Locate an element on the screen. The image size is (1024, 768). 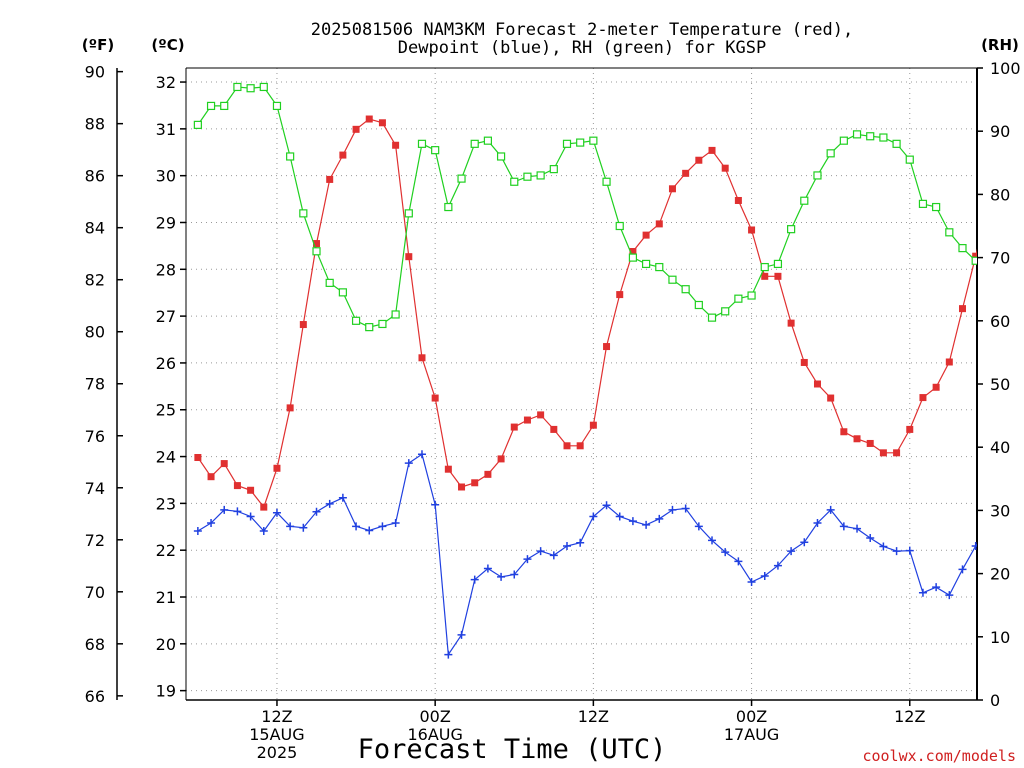
celsius-tick-label: 32 is located at coordinates (166, 82).